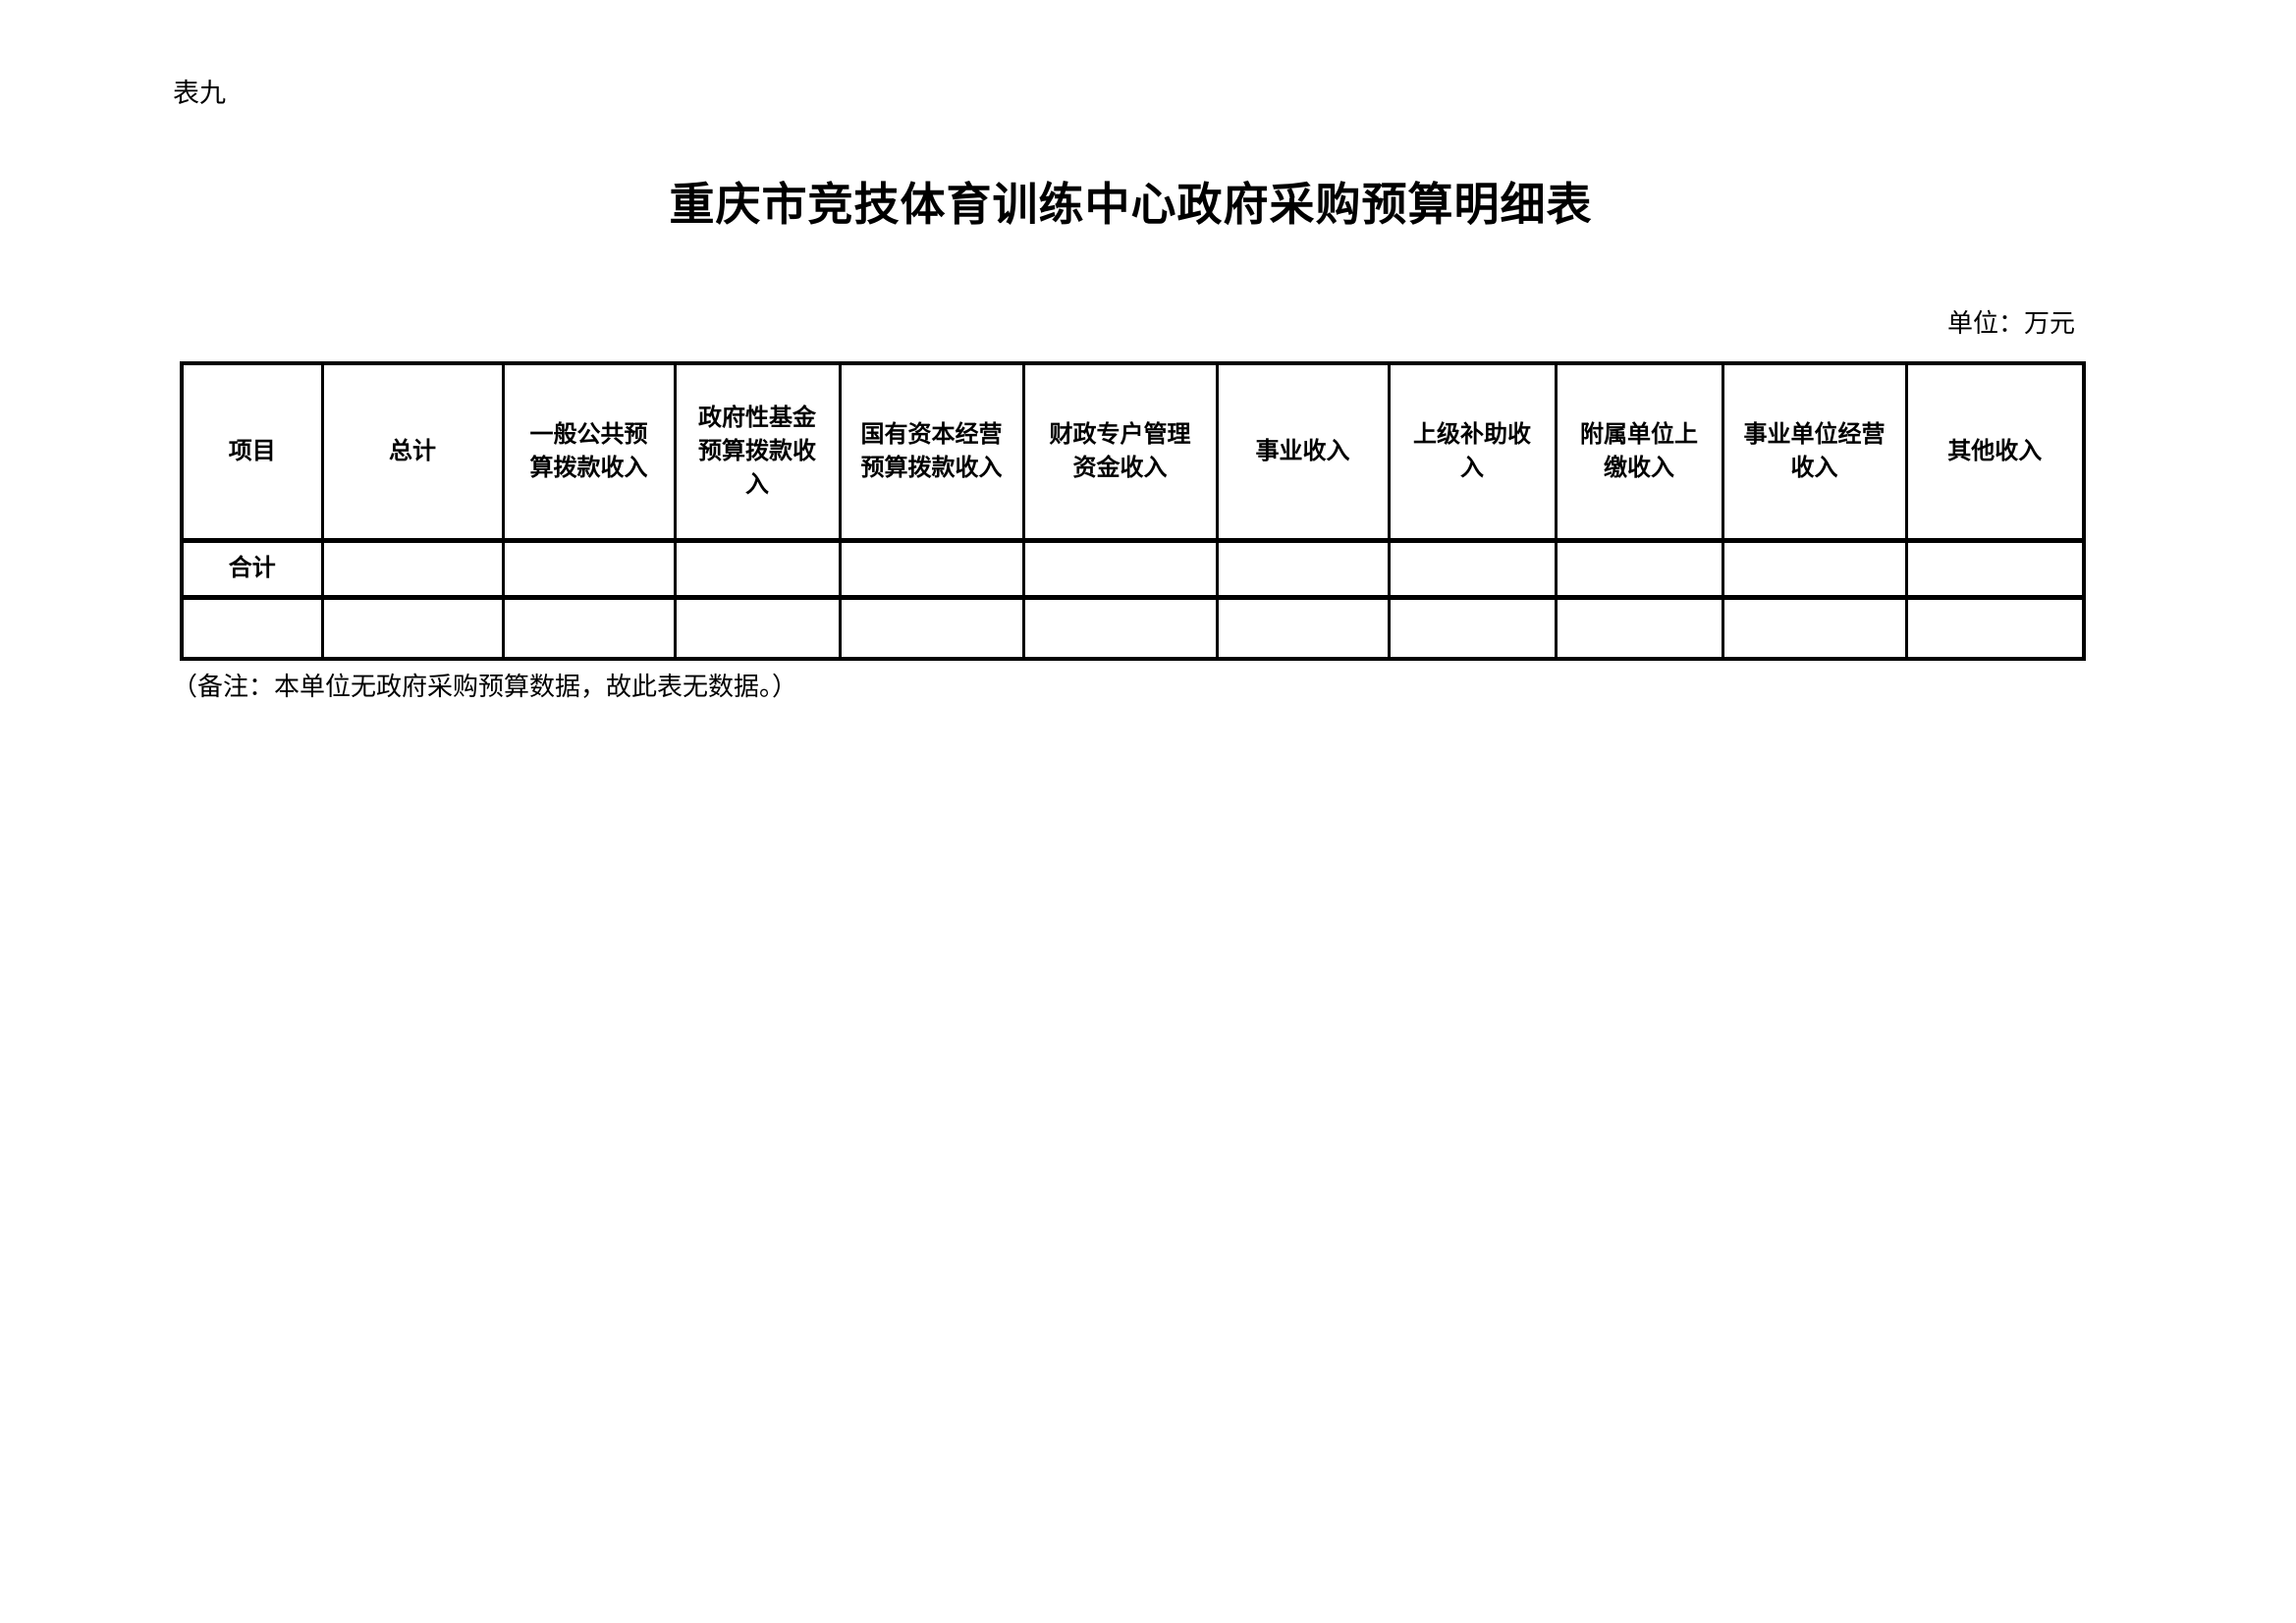  What do you see at coordinates (589, 452) in the screenshot?
I see `col-header-general-public-budget: 一般公共预 算拨款收入` at bounding box center [589, 452].